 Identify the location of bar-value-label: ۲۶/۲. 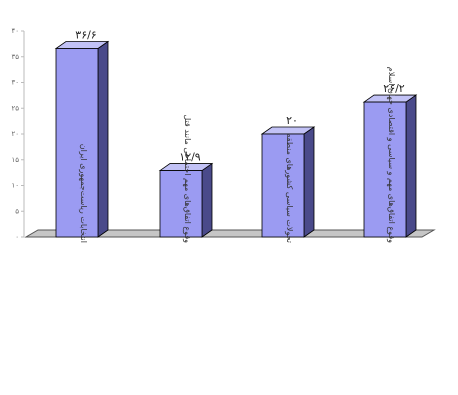
(394, 88).